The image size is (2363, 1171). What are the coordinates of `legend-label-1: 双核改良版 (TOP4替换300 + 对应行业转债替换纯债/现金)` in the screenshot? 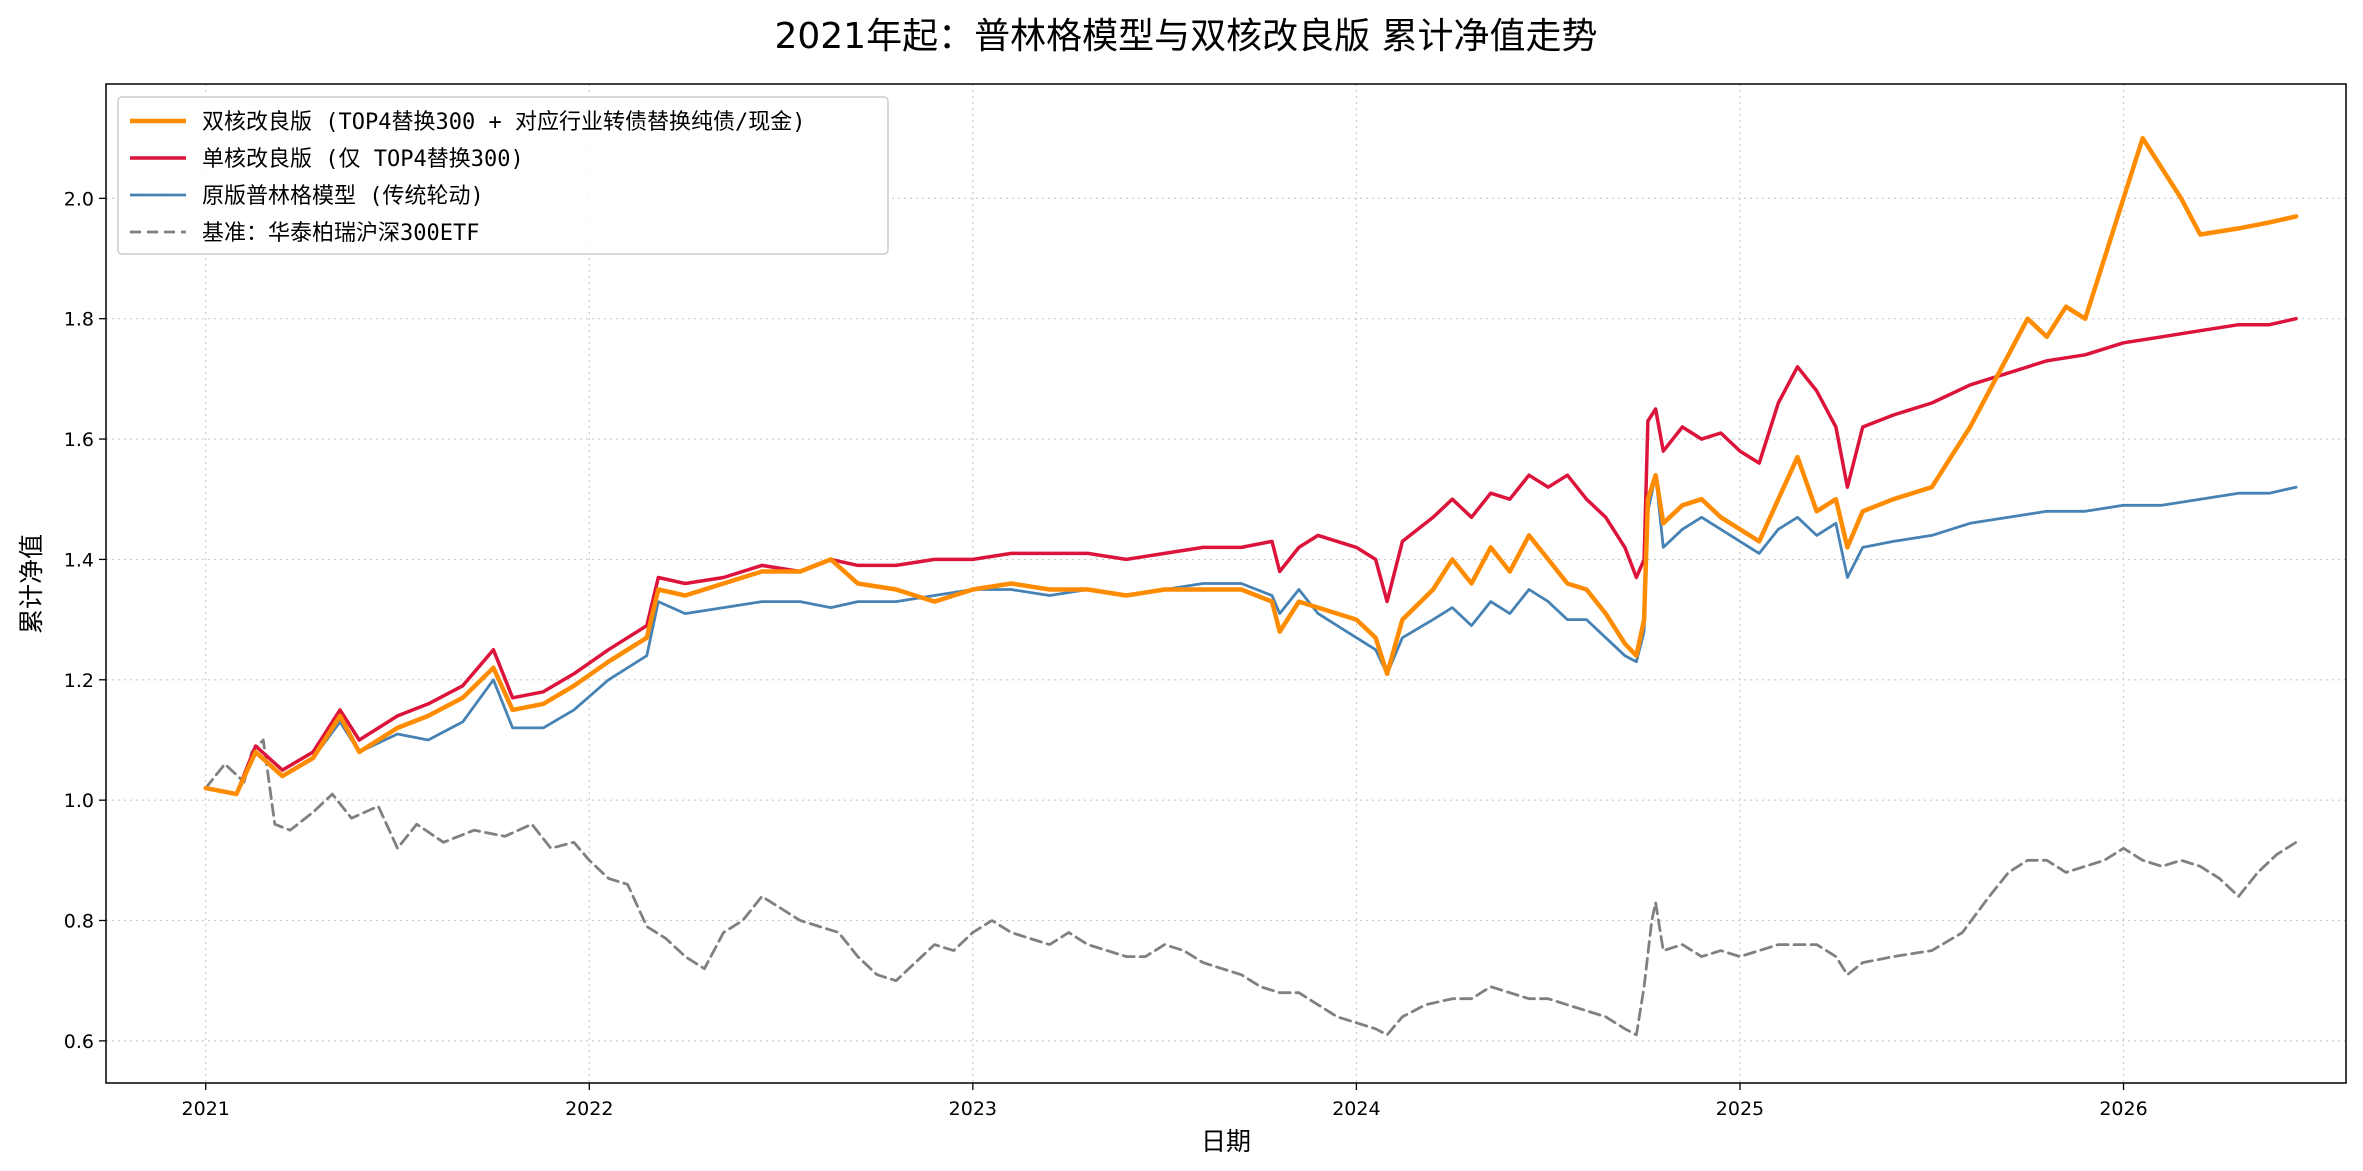 It's located at (503, 122).